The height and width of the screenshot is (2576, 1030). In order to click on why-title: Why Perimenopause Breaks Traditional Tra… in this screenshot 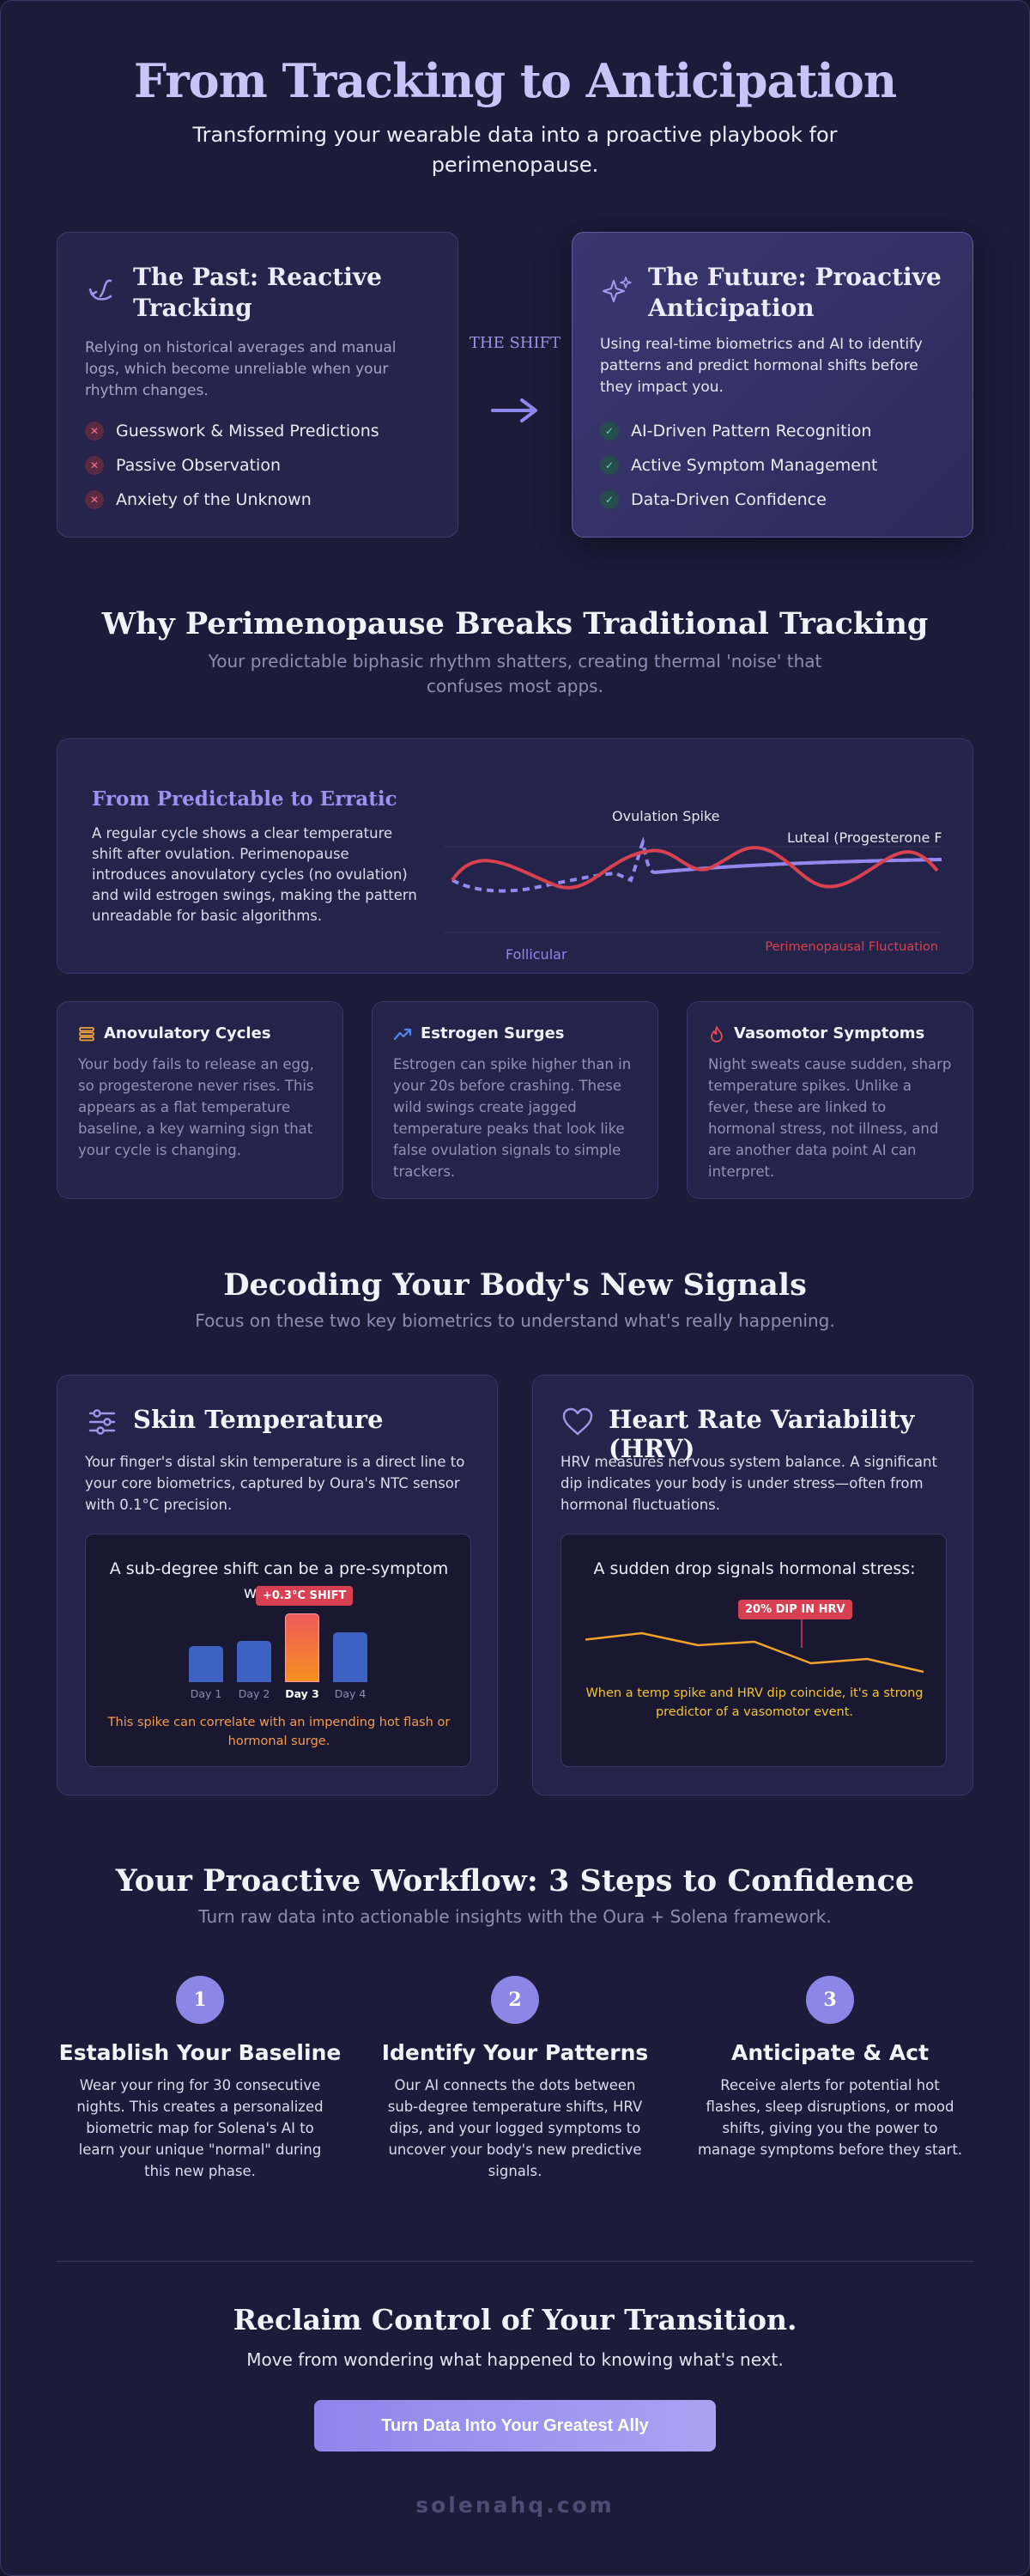, I will do `click(515, 623)`.